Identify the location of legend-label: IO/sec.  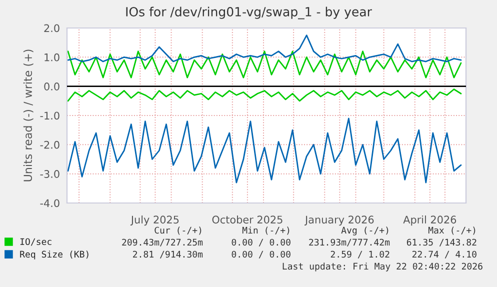
(36, 242).